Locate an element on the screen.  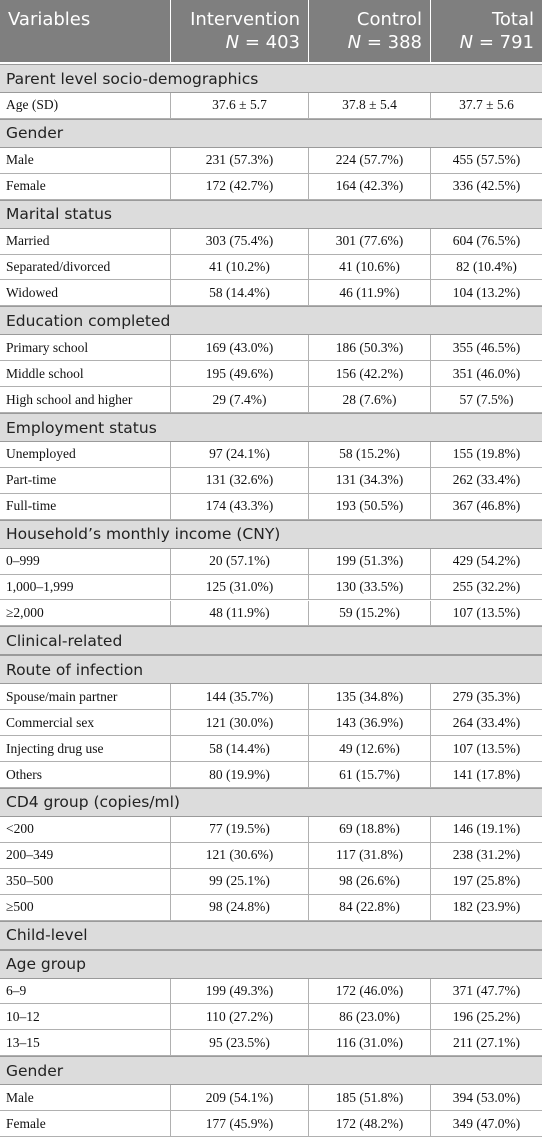
value-cell: 98 (26.6%) is located at coordinates (369, 881).